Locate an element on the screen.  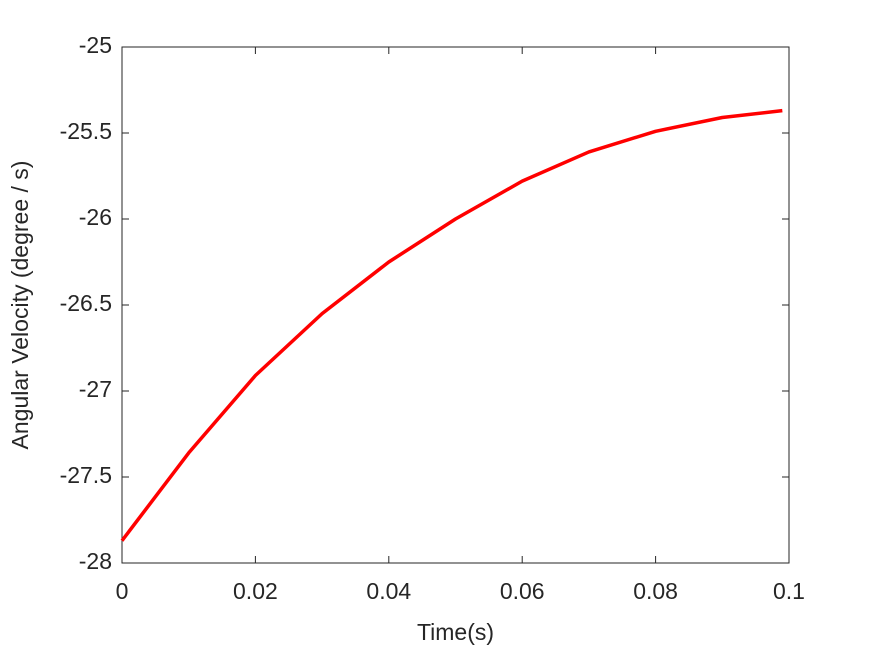
y-tick-label: -25 is located at coordinates (95, 45).